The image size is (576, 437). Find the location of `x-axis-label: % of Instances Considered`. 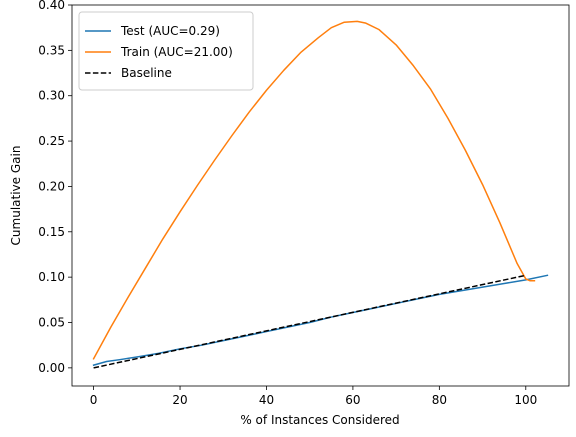

x-axis-label: % of Instances Considered is located at coordinates (319, 420).